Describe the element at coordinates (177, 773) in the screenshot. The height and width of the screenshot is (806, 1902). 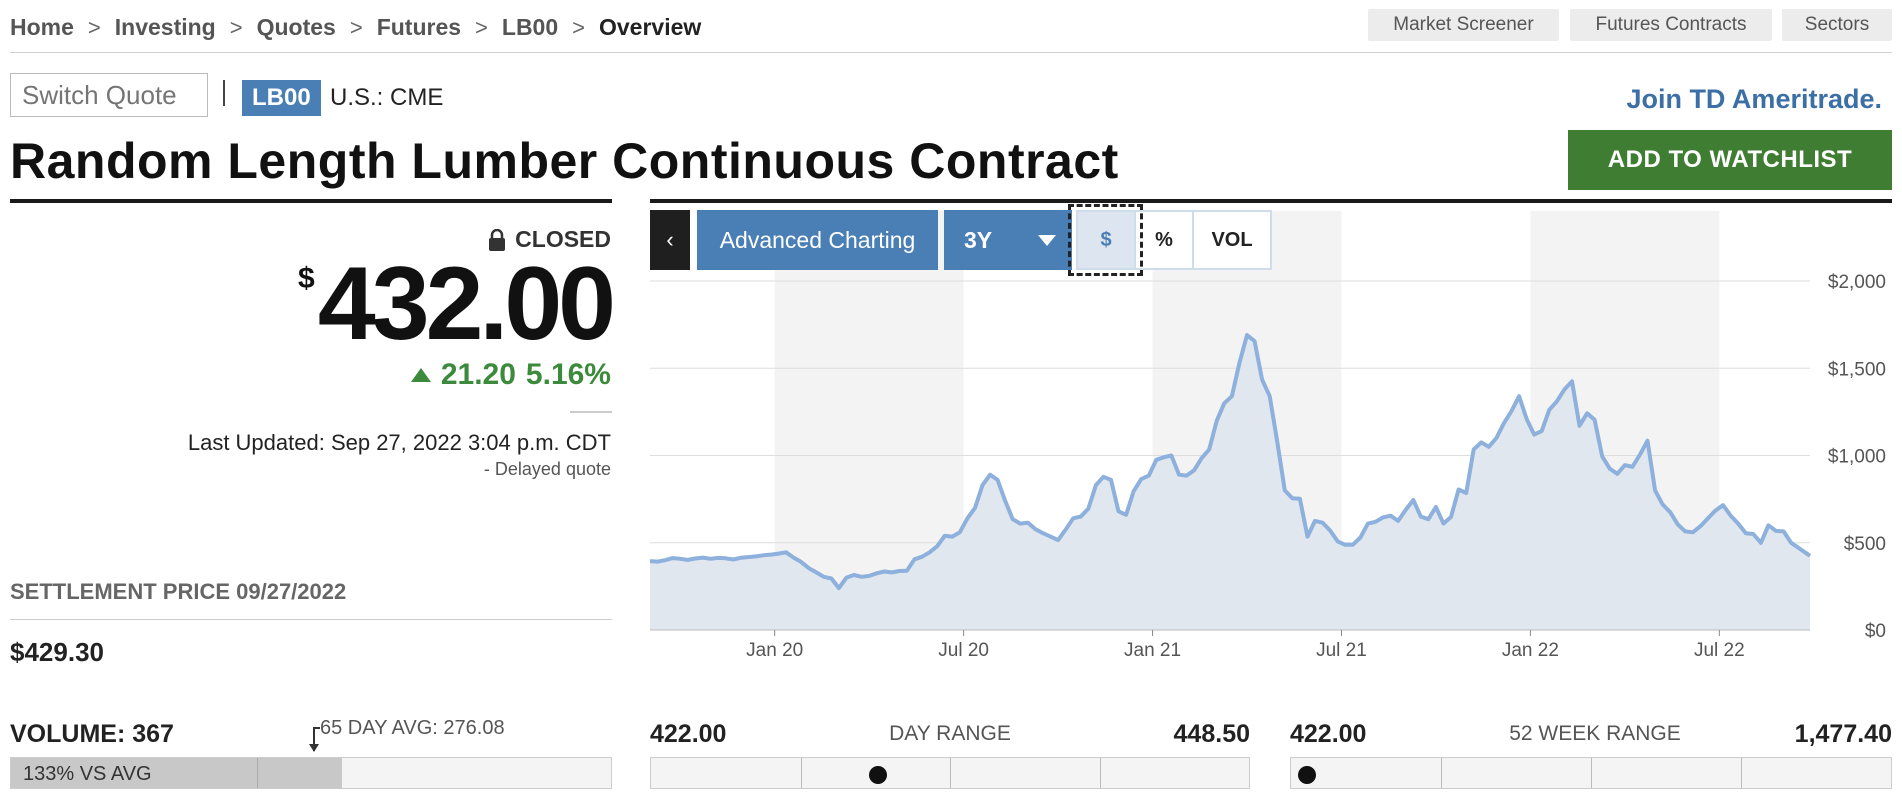
I see `volume-bar-fill` at that location.